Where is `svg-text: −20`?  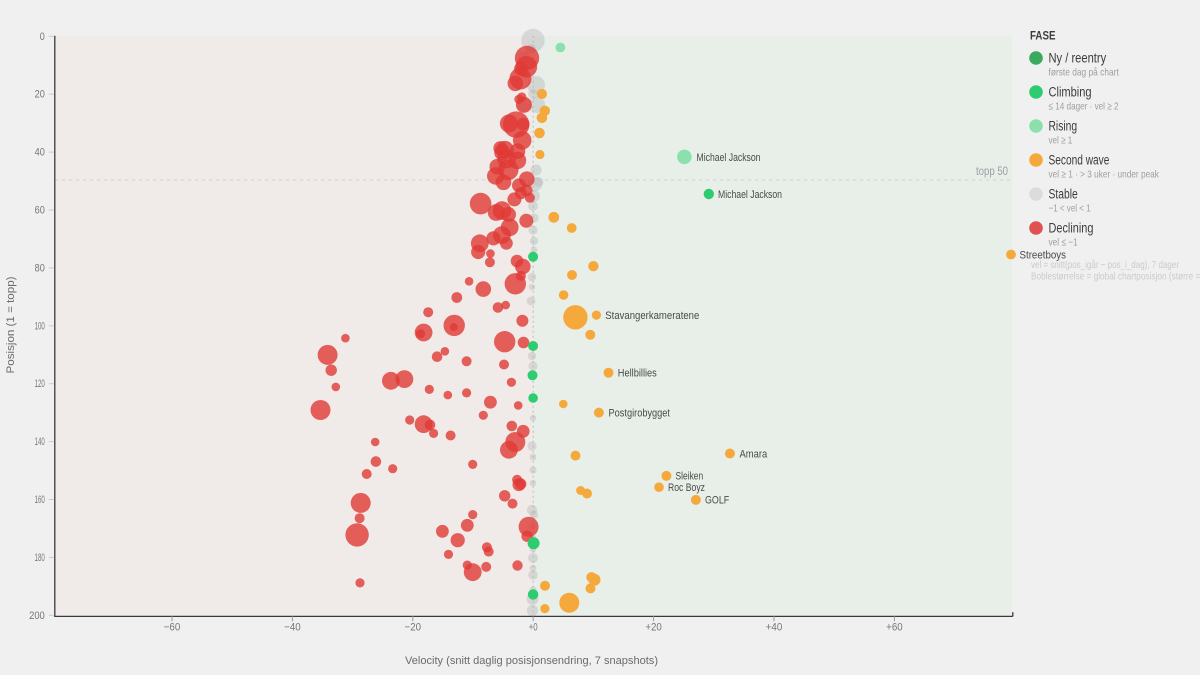
svg-text: −20 is located at coordinates (413, 628).